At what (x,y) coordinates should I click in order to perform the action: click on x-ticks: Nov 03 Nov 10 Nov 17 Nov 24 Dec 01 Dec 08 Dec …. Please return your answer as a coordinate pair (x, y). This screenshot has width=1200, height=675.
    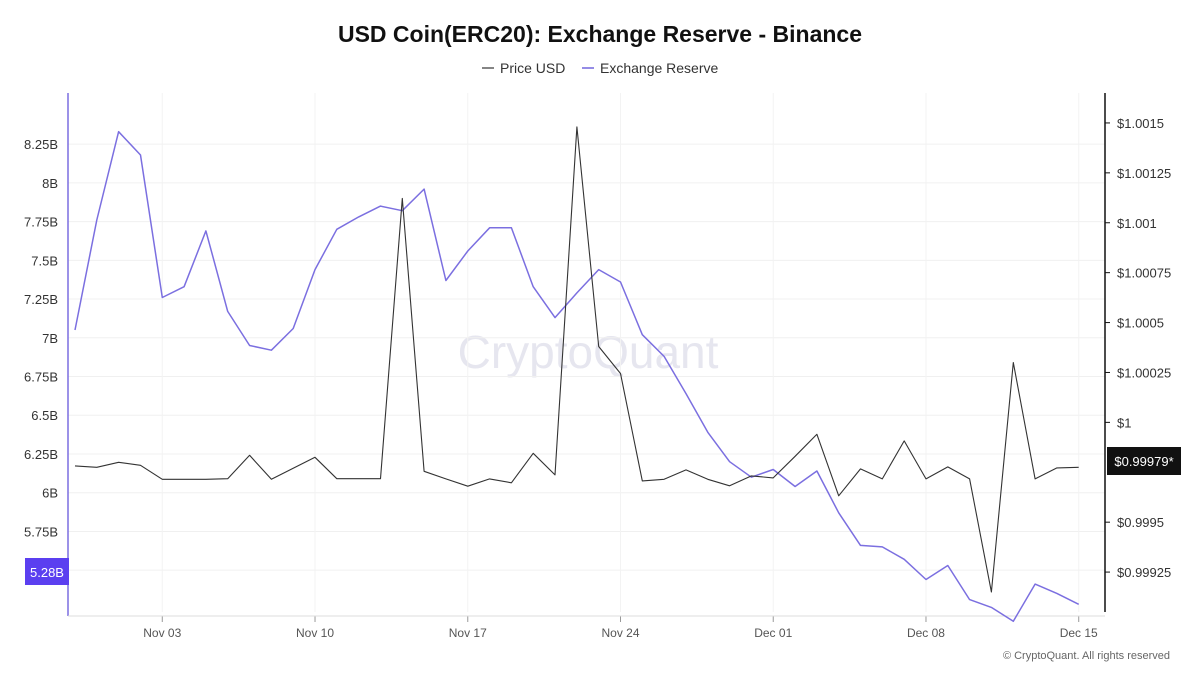
    Looking at the image, I should click on (586, 627).